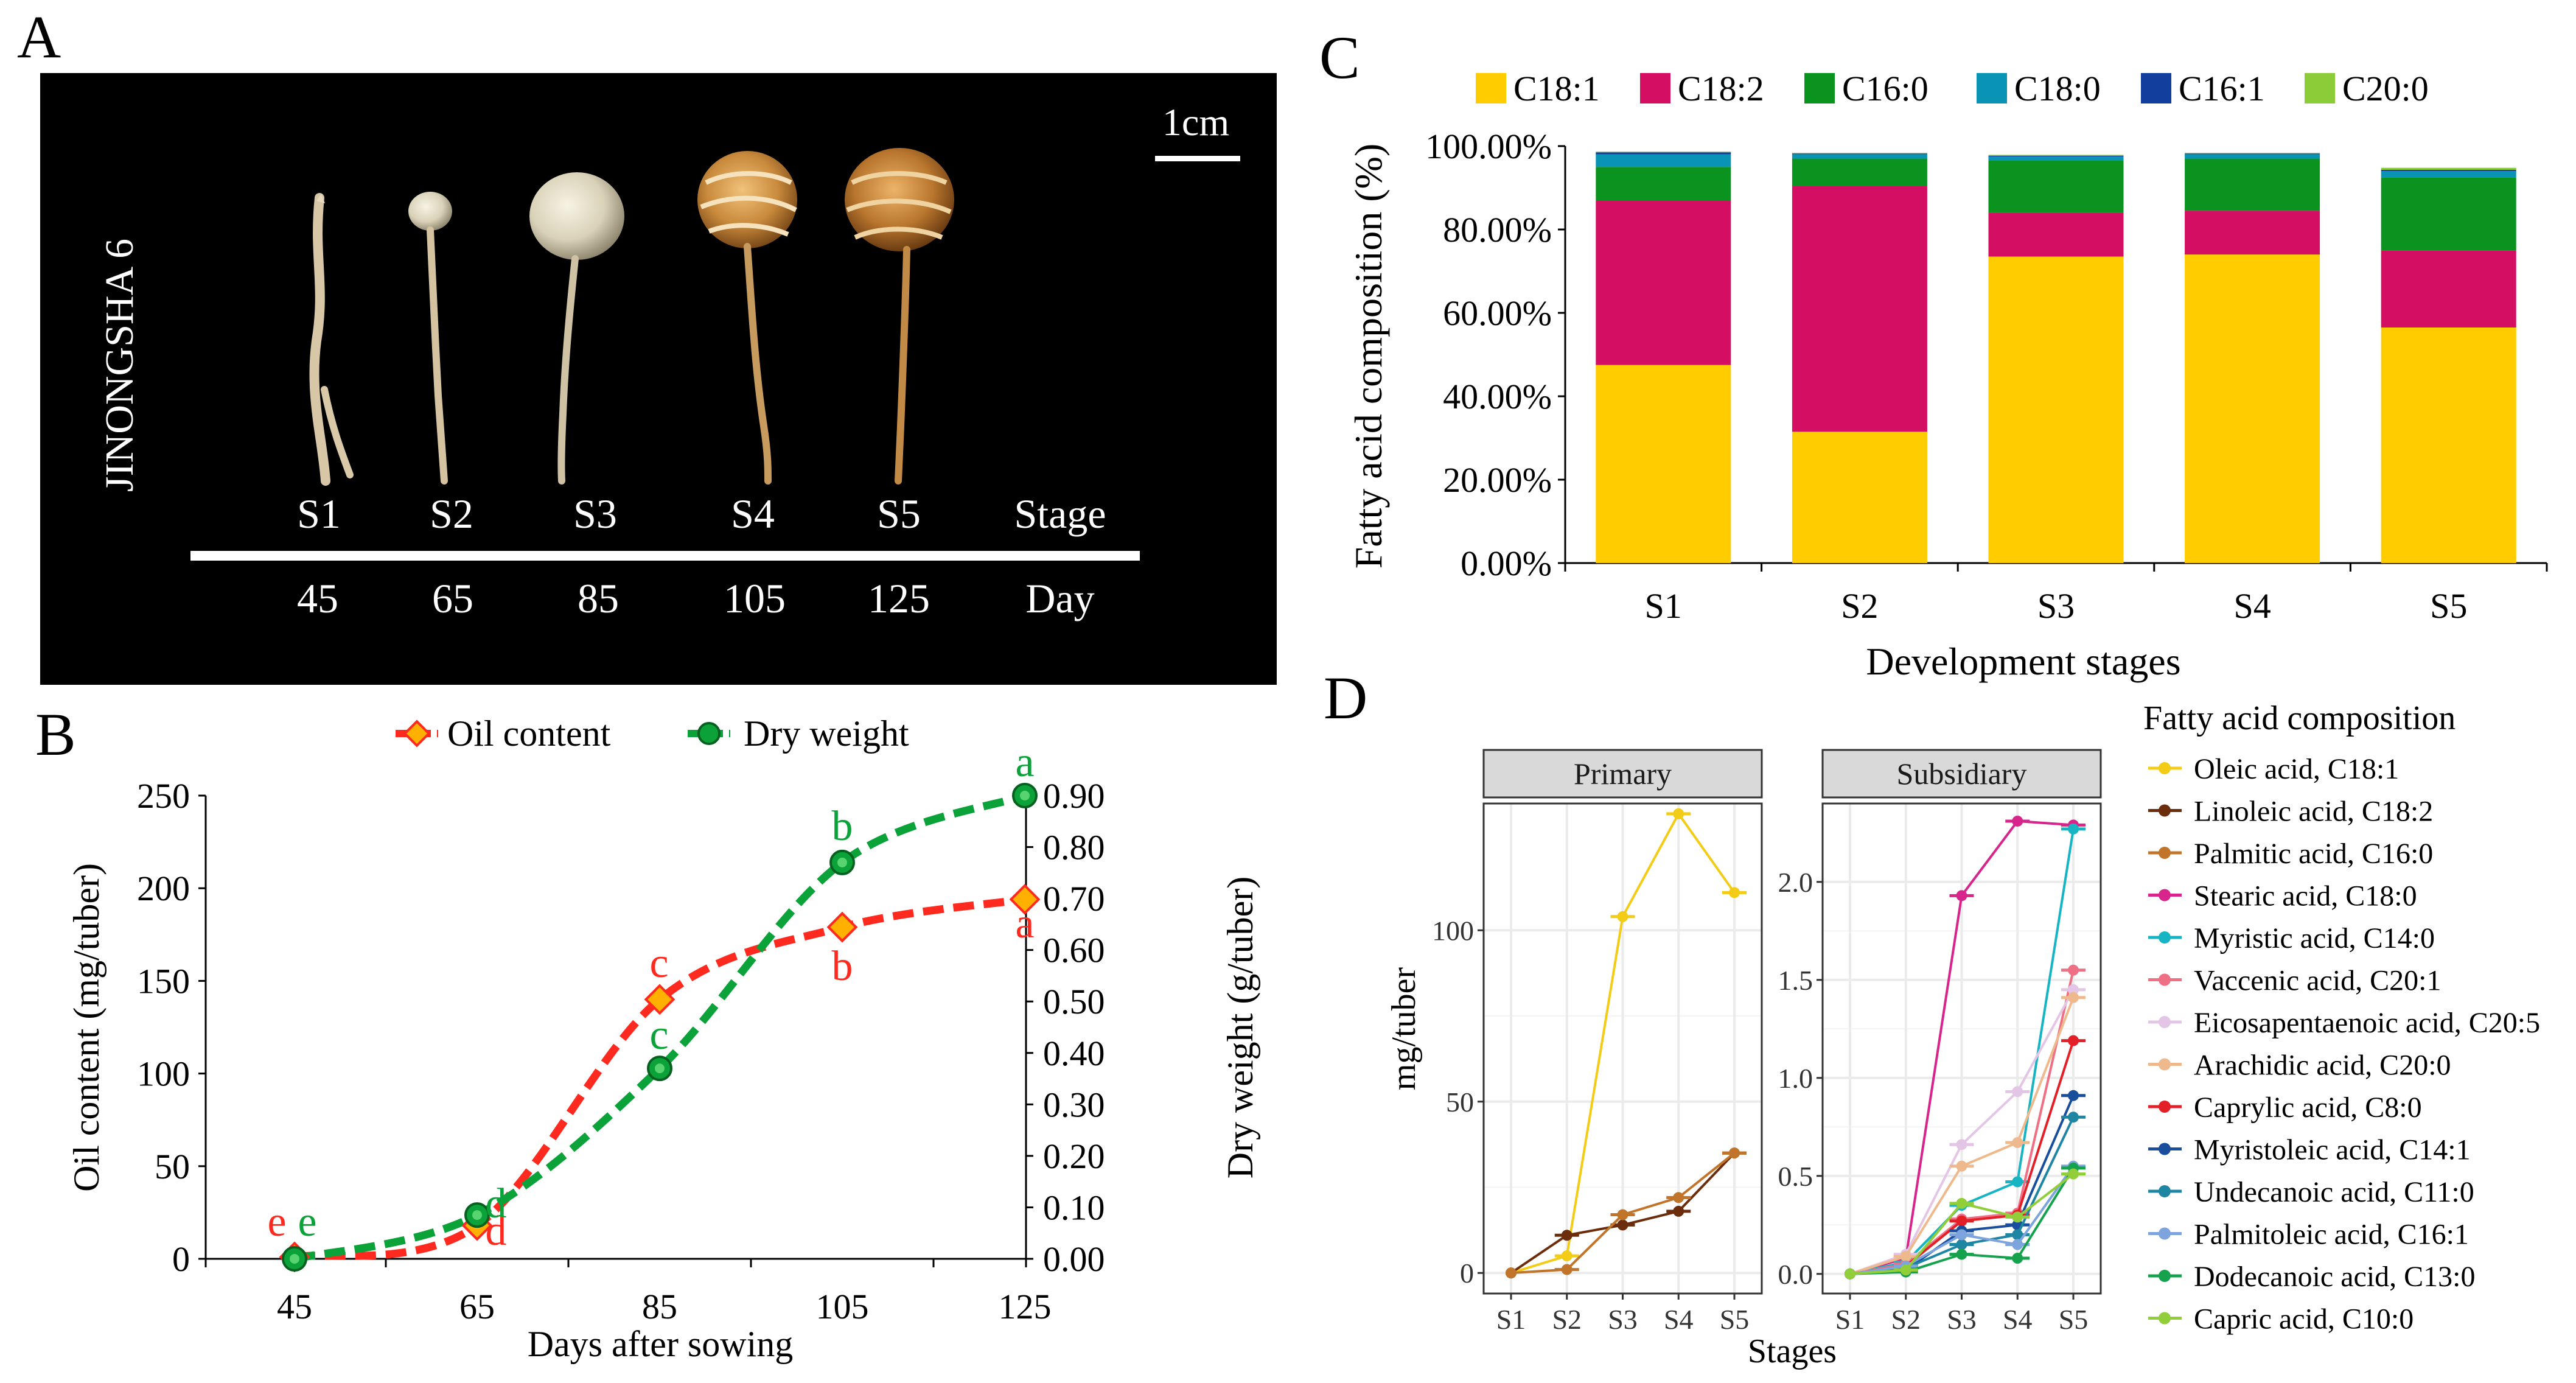 This screenshot has height=1383, width=2576. Describe the element at coordinates (899, 598) in the screenshot. I see `day-label-125: 125` at that location.